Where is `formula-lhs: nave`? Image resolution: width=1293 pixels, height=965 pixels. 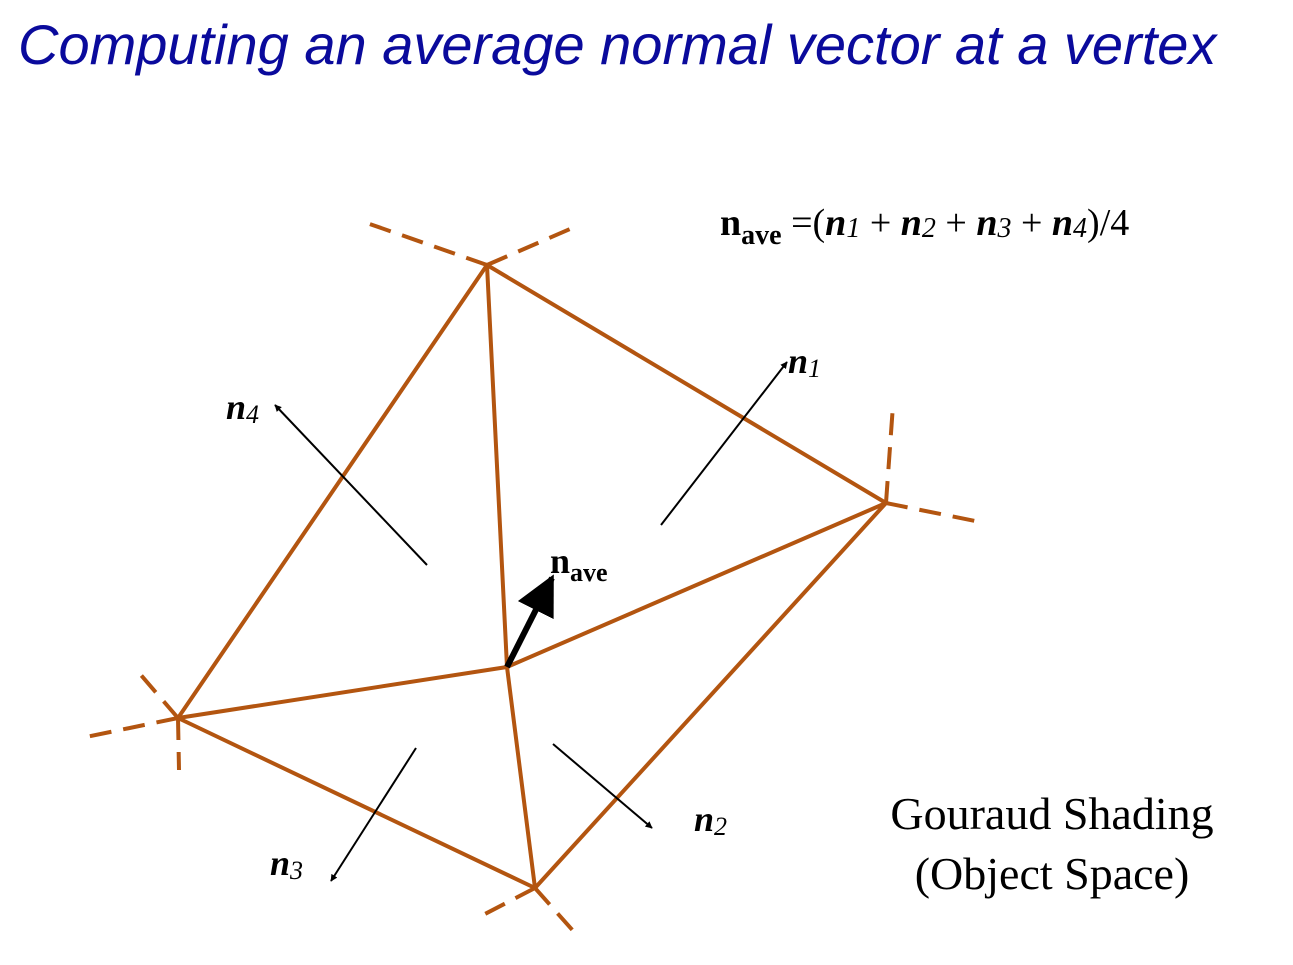
formula-lhs: nave is located at coordinates (751, 226).